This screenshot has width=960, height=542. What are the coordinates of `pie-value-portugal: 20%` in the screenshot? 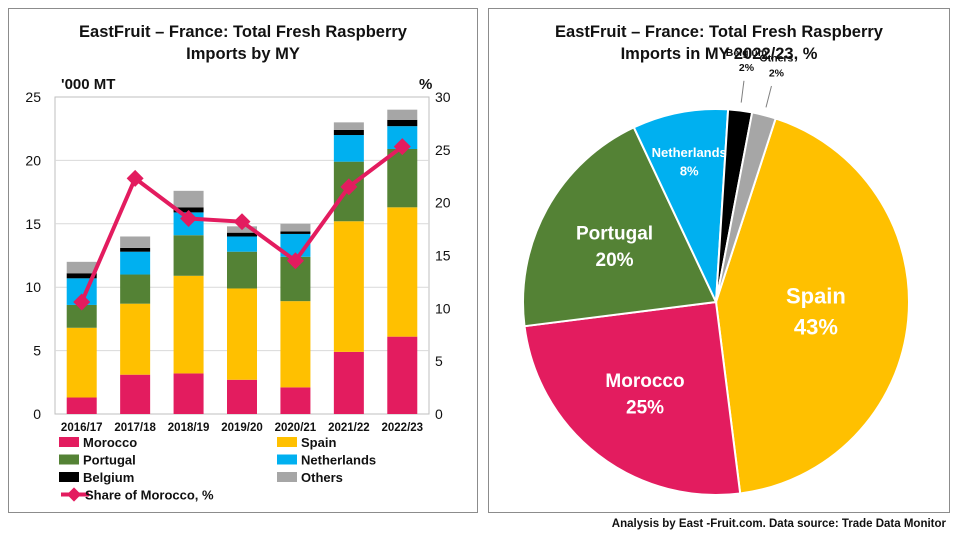 It's located at (615, 260).